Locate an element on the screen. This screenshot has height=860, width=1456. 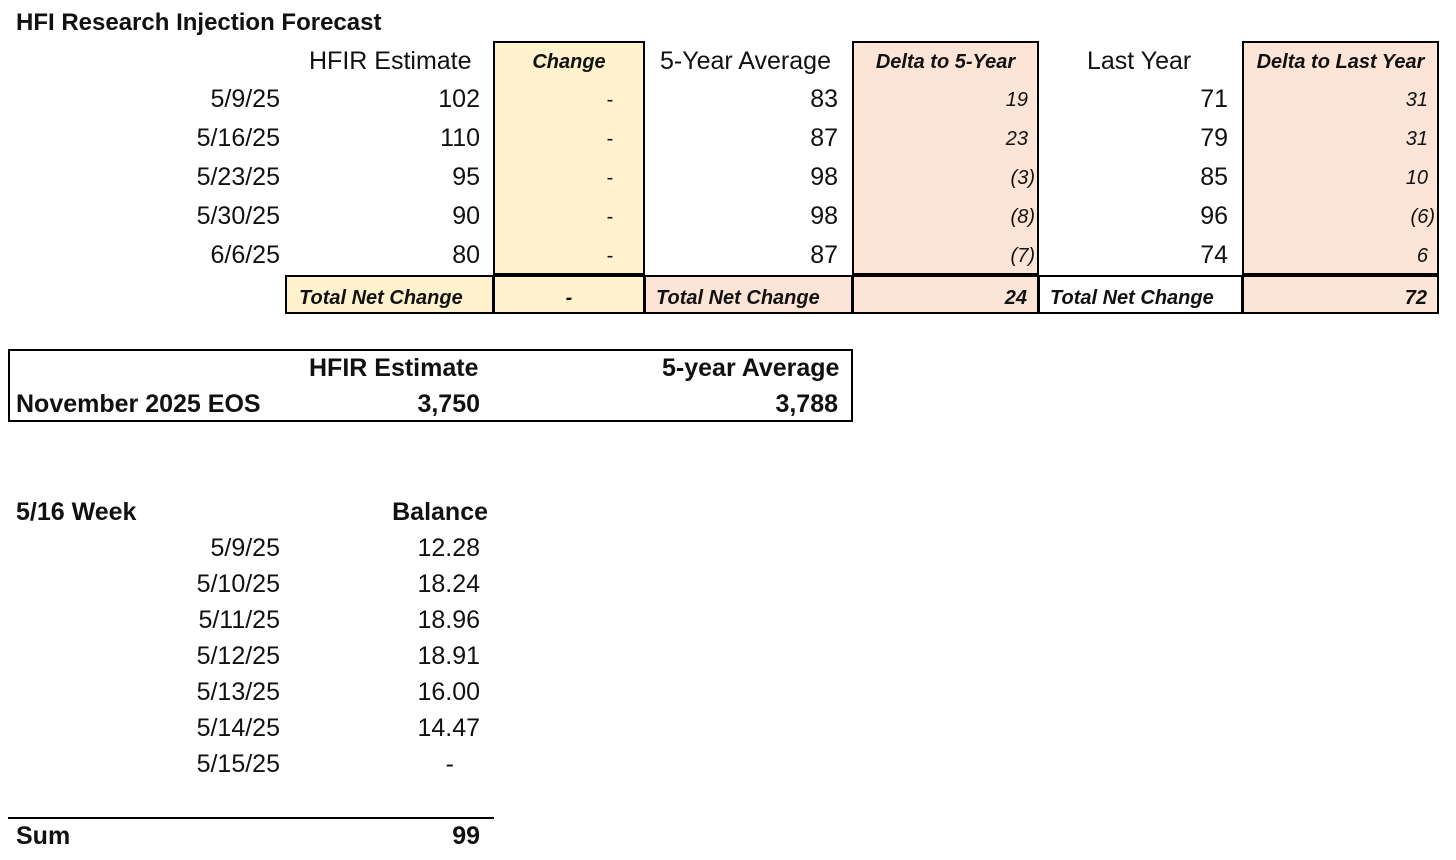
header-delta-to-last-year: Delta to Last Year is located at coordinates (1340, 62).